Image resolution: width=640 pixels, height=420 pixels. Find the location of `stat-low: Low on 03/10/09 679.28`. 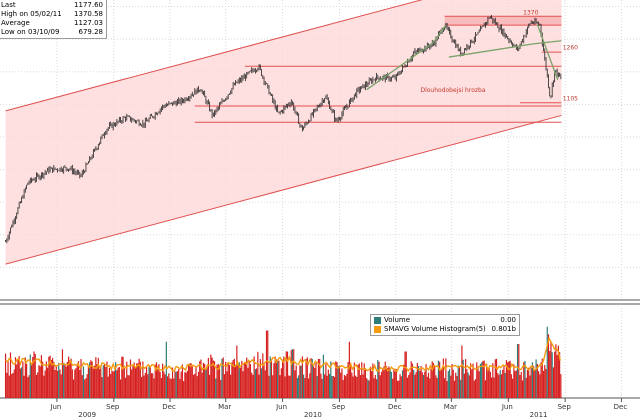

stat-low: Low on 03/10/09 679.28 is located at coordinates (52, 32).